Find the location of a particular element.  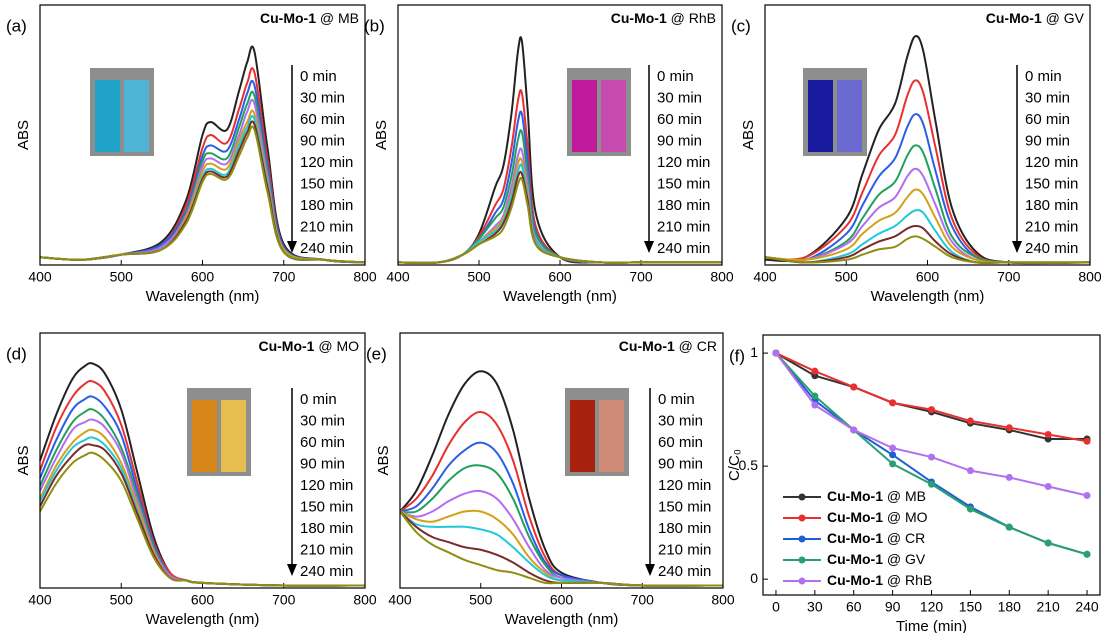

x-axis-label: Time (min) is located at coordinates (931, 625).